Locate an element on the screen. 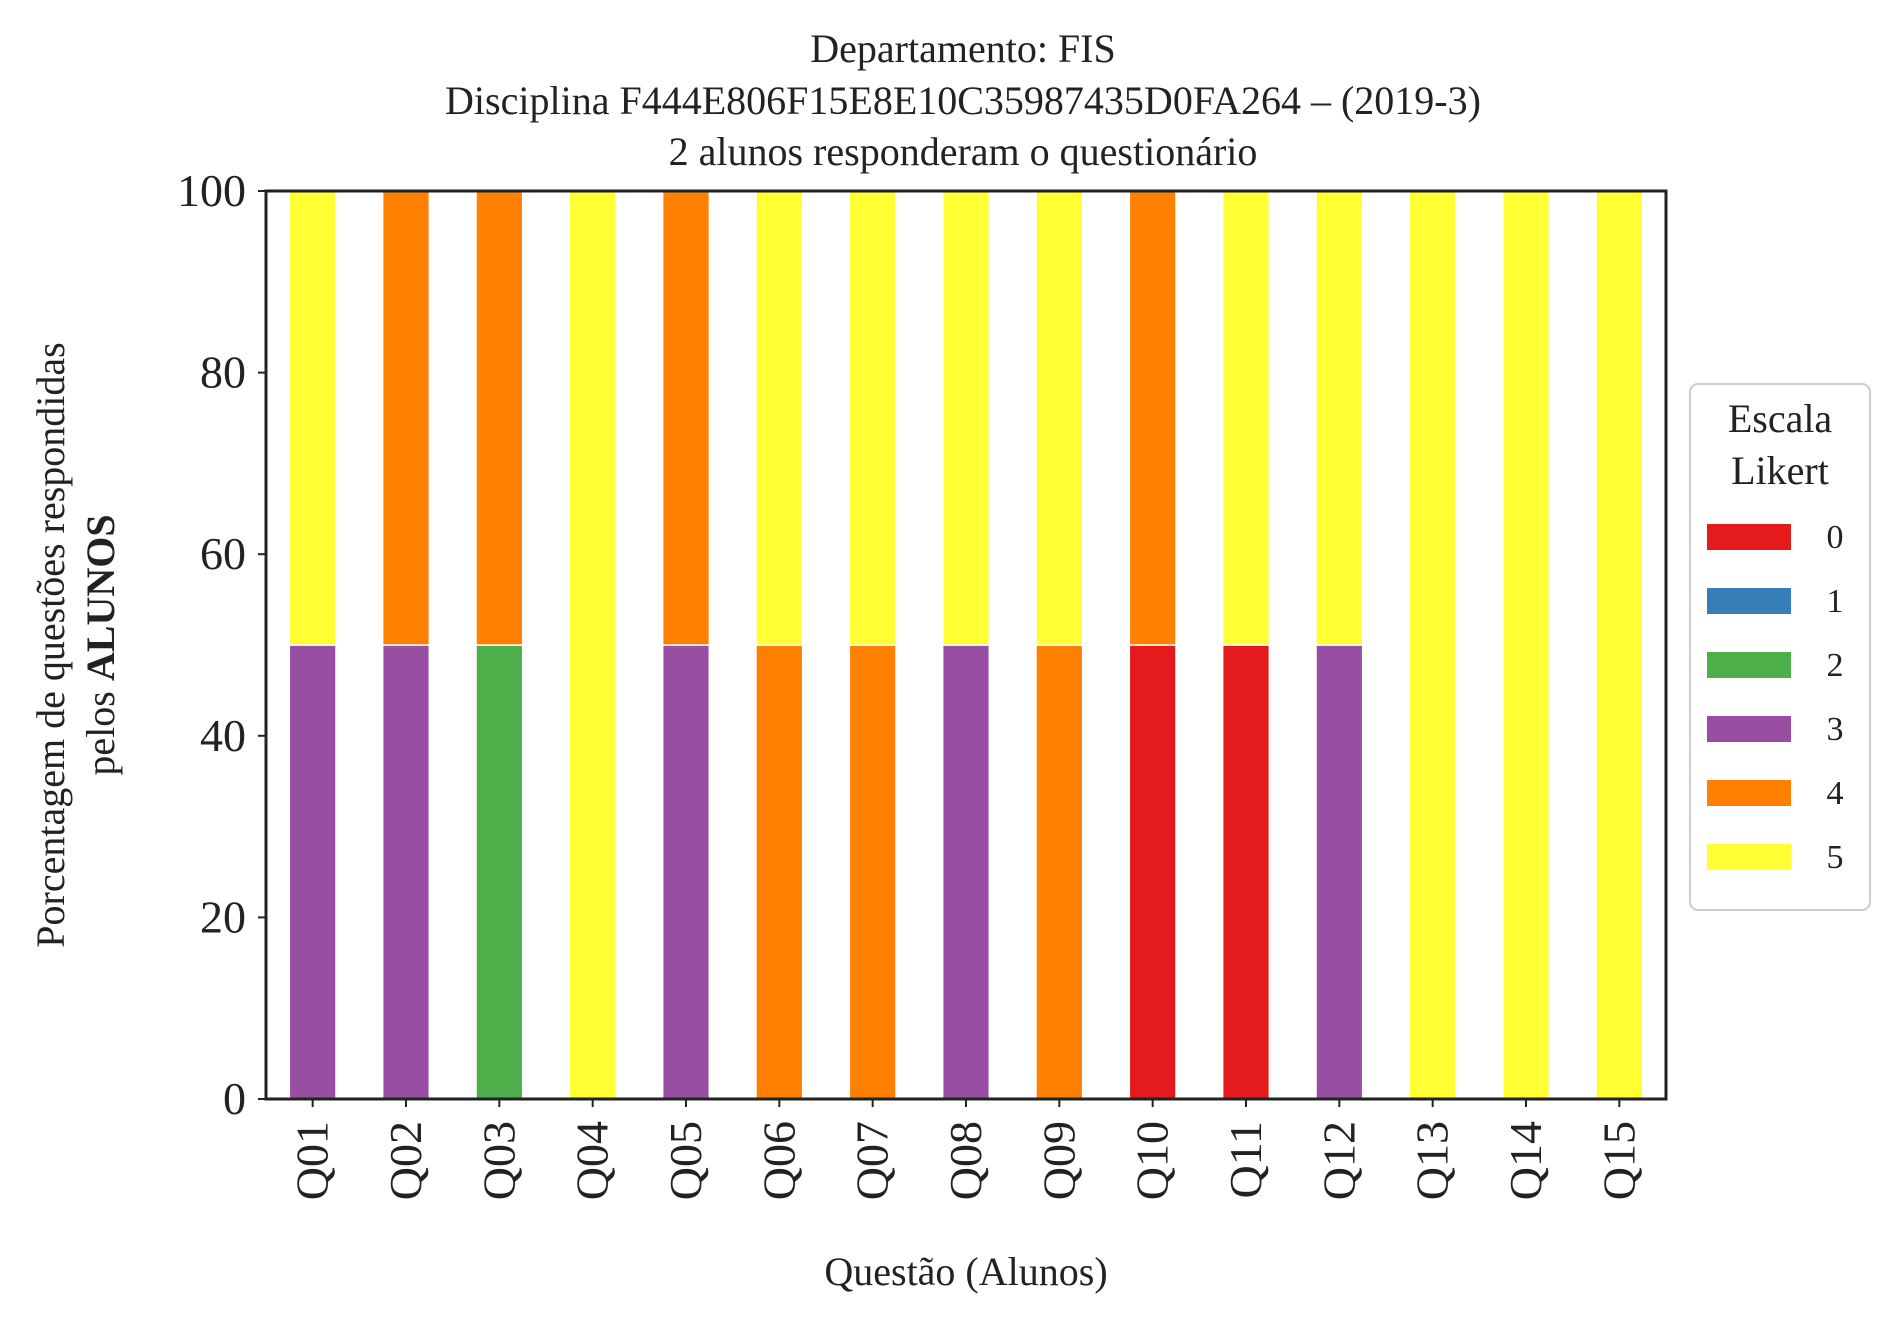 This screenshot has width=1892, height=1328. x-tick-label-q07: Q07 is located at coordinates (872, 1160).